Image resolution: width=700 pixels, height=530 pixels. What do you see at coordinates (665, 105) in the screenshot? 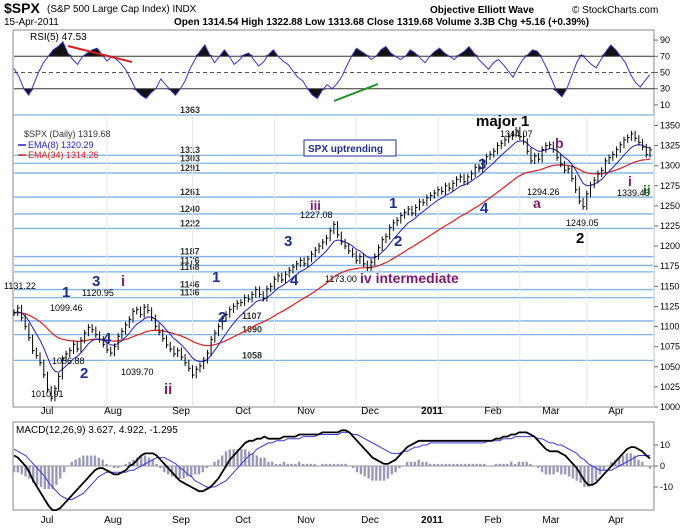
I see `rsi-tick-label: 10` at bounding box center [665, 105].